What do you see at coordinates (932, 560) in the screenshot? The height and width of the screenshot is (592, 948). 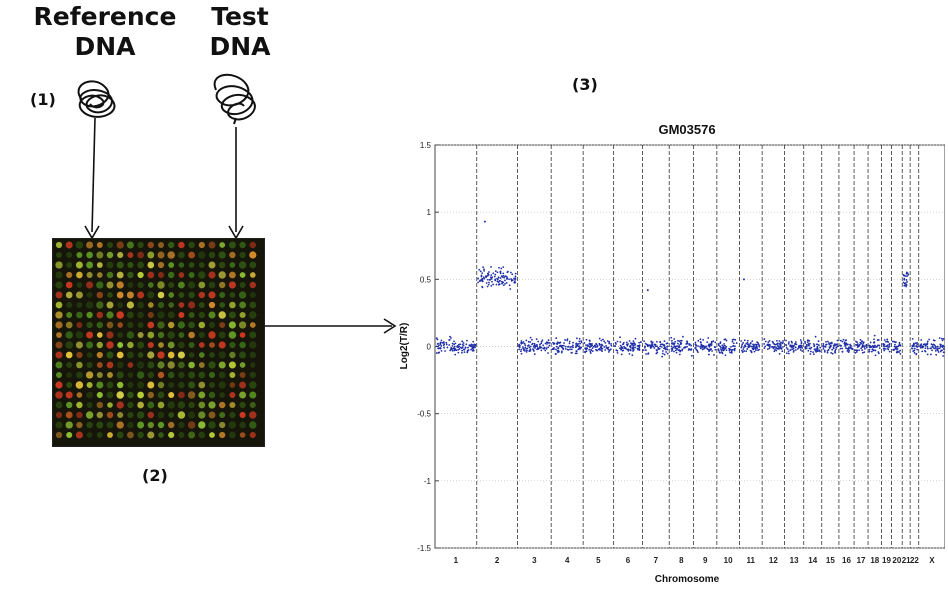 I see `chromosome-label: X` at bounding box center [932, 560].